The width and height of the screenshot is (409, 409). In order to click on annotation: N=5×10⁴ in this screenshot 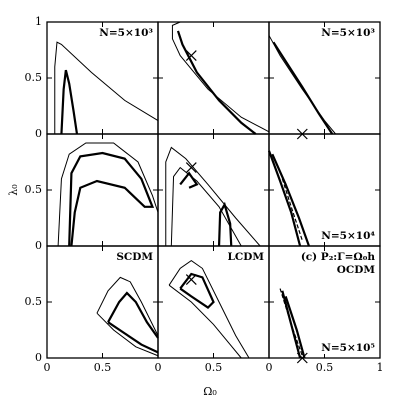, I will do `click(348, 236)`.